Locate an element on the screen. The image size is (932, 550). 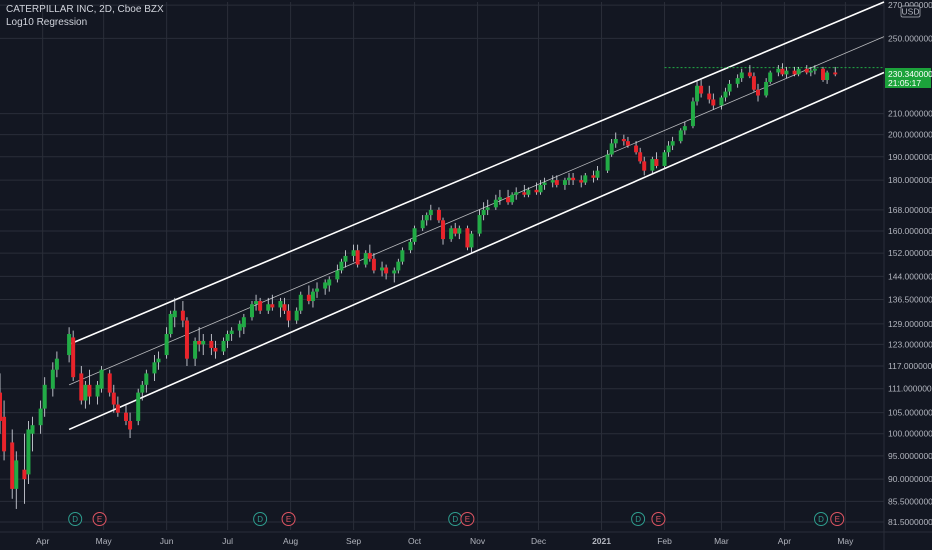
last-price-badge: 230.3400000021:05:17 is located at coordinates (908, 78).